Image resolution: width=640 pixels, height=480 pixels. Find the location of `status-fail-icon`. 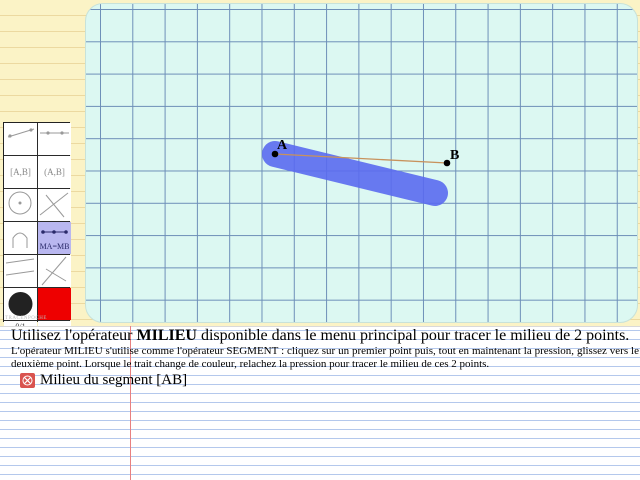

status-fail-icon is located at coordinates (27, 380).